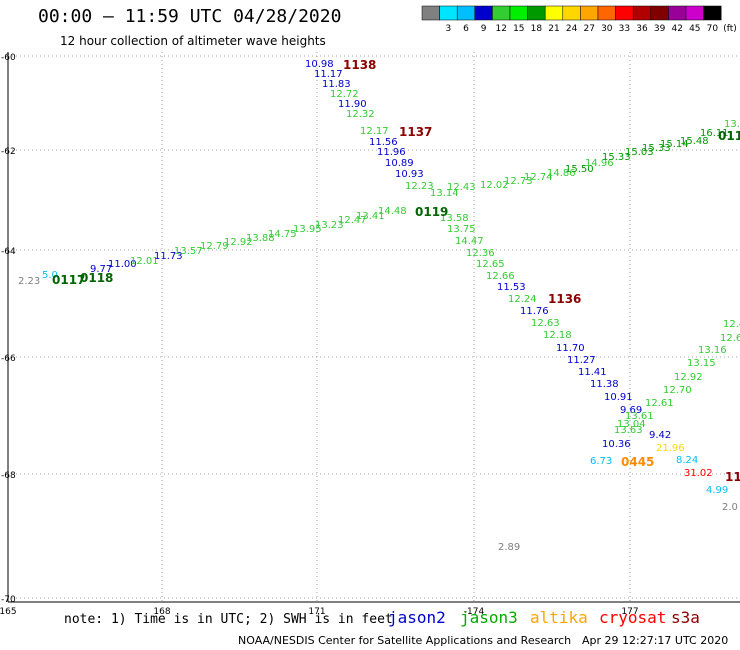 Image resolution: width=740 pixels, height=650 pixels. Describe the element at coordinates (329, 225) in the screenshot. I see `wave-reading: 13.23` at that location.